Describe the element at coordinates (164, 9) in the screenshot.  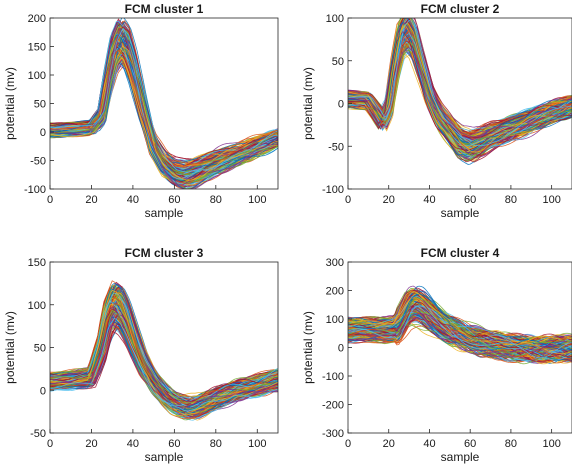
I see `chart-title: FCM cluster 1` at that location.